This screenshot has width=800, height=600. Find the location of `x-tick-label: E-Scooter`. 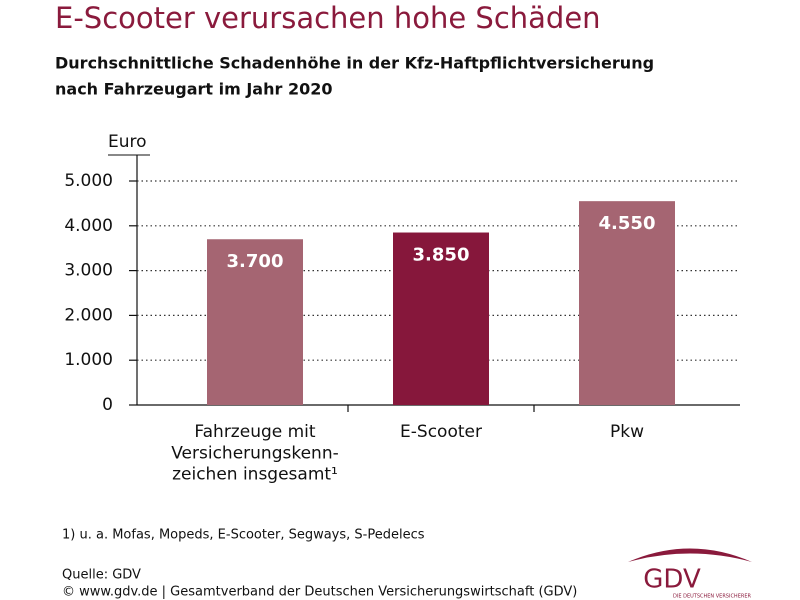

x-tick-label: E-Scooter is located at coordinates (441, 432).